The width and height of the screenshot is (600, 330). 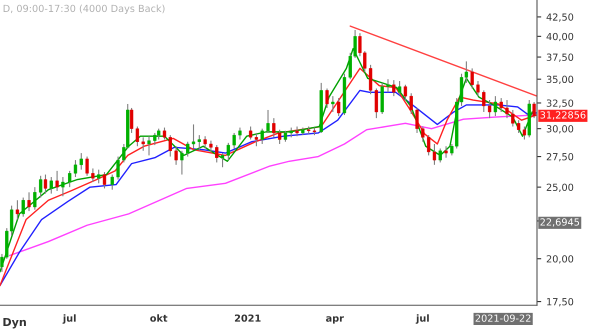 What do you see at coordinates (84, 9) in the screenshot?
I see `chart-title: D, 09:00-17:30 (4000 Days Back)` at bounding box center [84, 9].